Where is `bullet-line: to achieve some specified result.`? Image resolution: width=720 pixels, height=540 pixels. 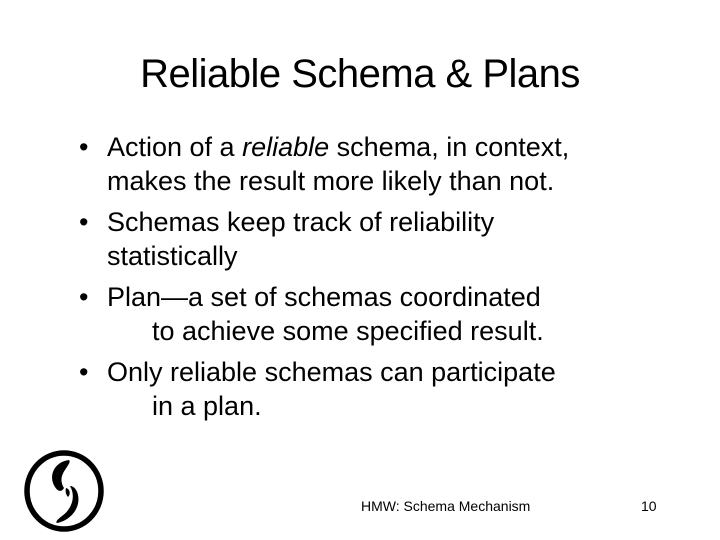
bullet-line: to achieve some specified result. is located at coordinates (348, 331).